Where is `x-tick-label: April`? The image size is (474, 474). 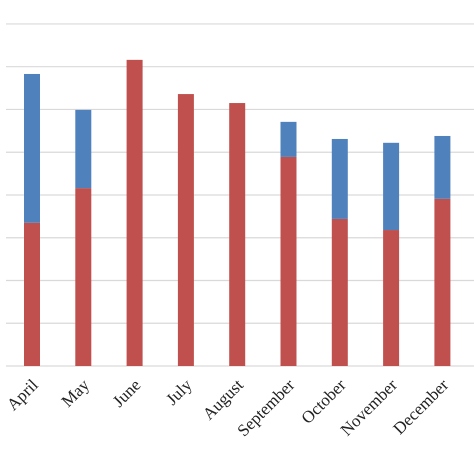 x-tick-label: April is located at coordinates (22, 394).